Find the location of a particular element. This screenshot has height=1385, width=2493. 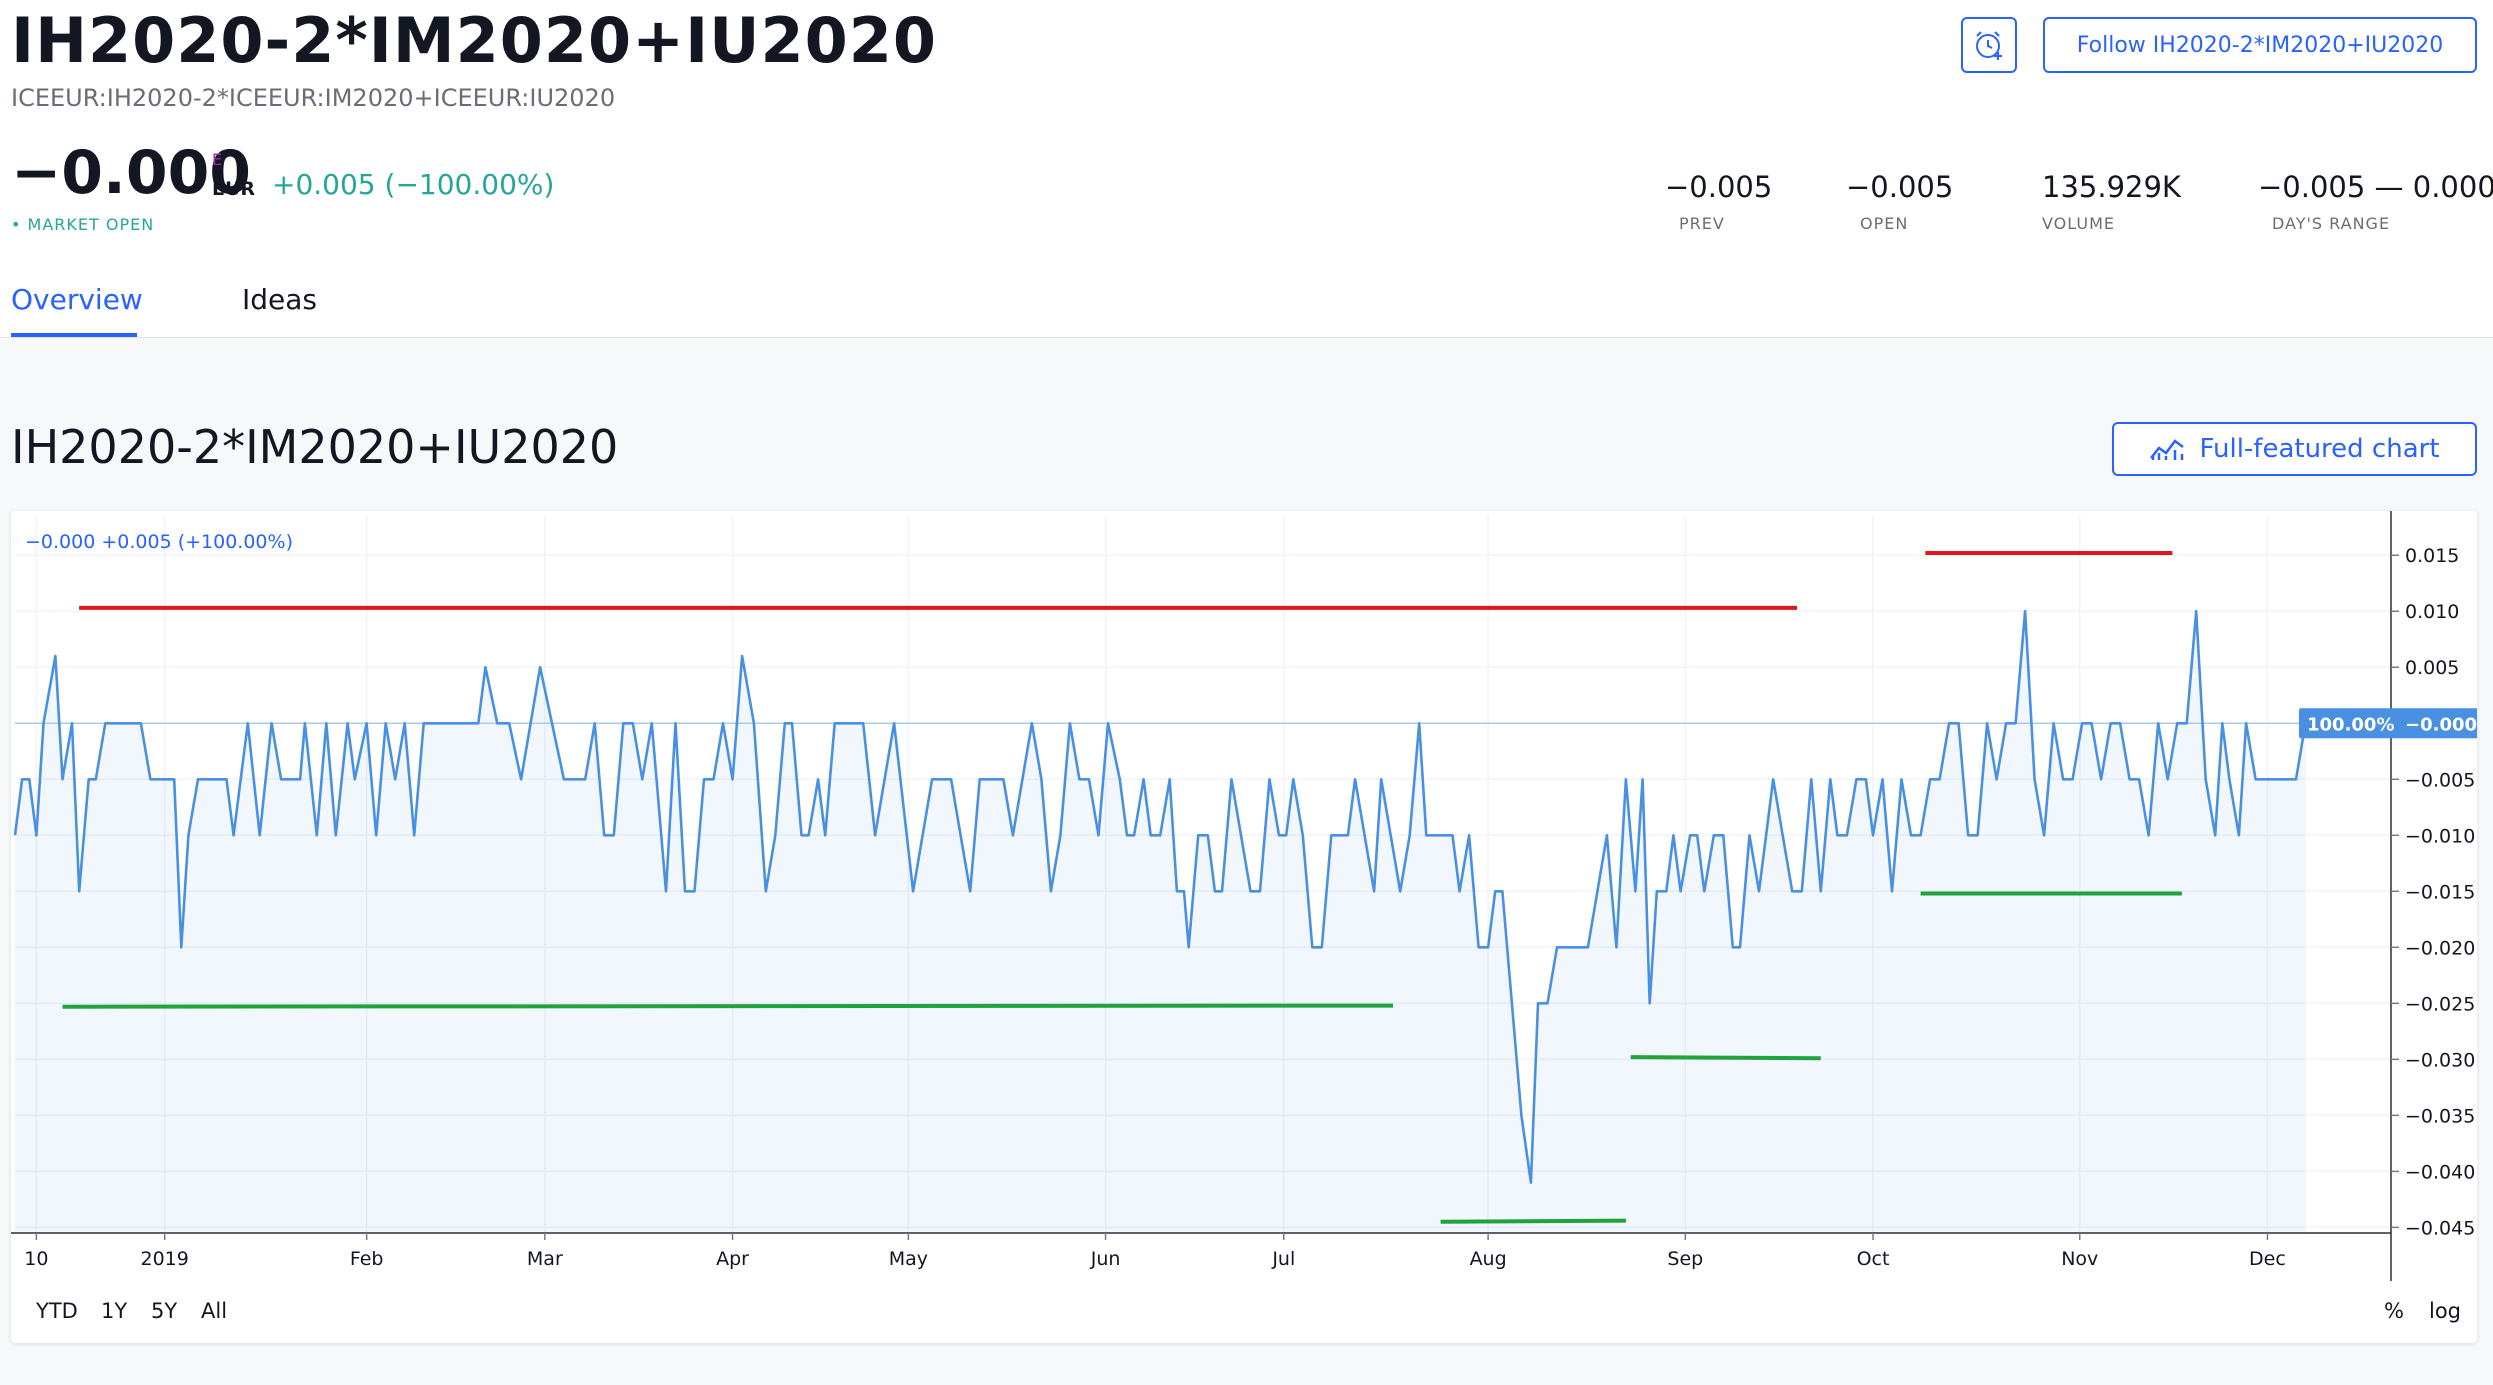

percent-scale-toggle: % is located at coordinates (2394, 1311).